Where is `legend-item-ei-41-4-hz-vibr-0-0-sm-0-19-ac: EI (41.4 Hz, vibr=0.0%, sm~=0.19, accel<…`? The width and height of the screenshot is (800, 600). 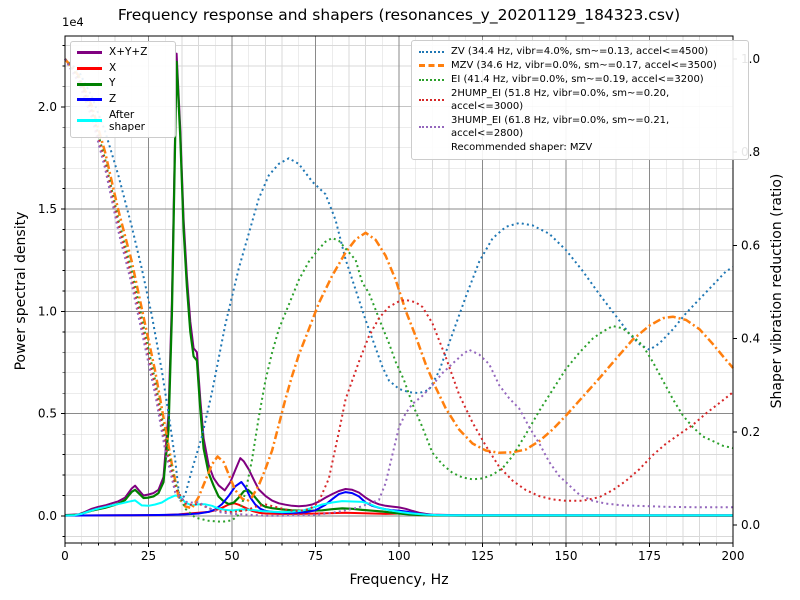 legend-item-ei-41-4-hz-vibr-0-0-sm-0-19-ac: EI (41.4 Hz, vibr=0.0%, sm~=0.19, accel<… is located at coordinates (580, 79).